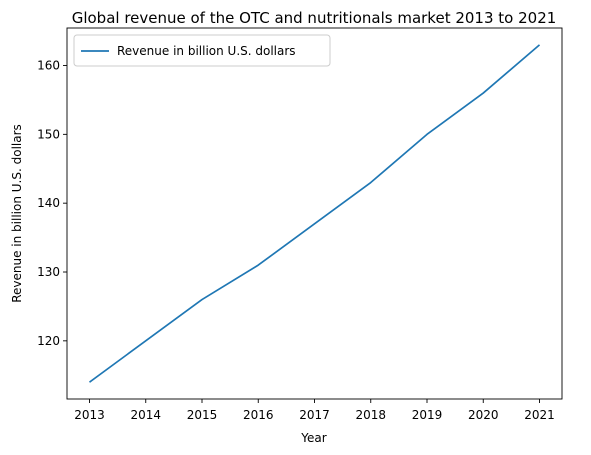 This screenshot has width=591, height=455. Describe the element at coordinates (17, 213) in the screenshot. I see `y-axis-label: Revenue in billion U.S. dollars` at that location.